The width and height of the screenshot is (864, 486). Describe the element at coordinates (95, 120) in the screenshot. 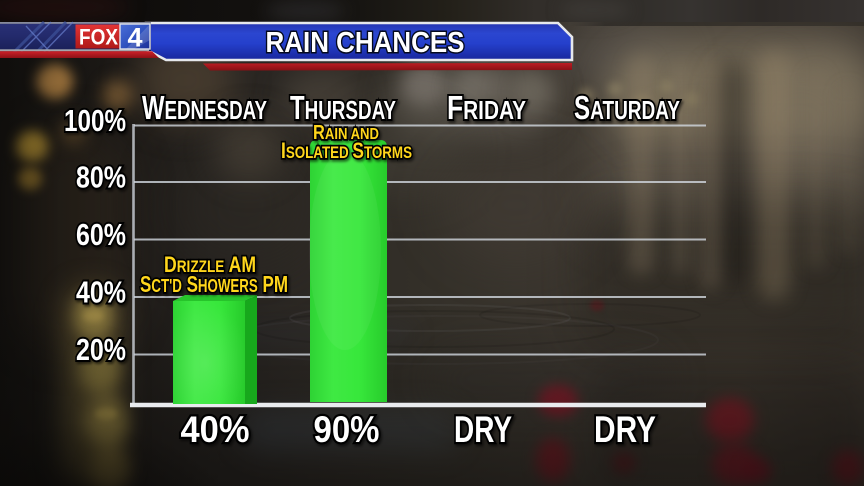

I see `svg-text: 100%` at that location.